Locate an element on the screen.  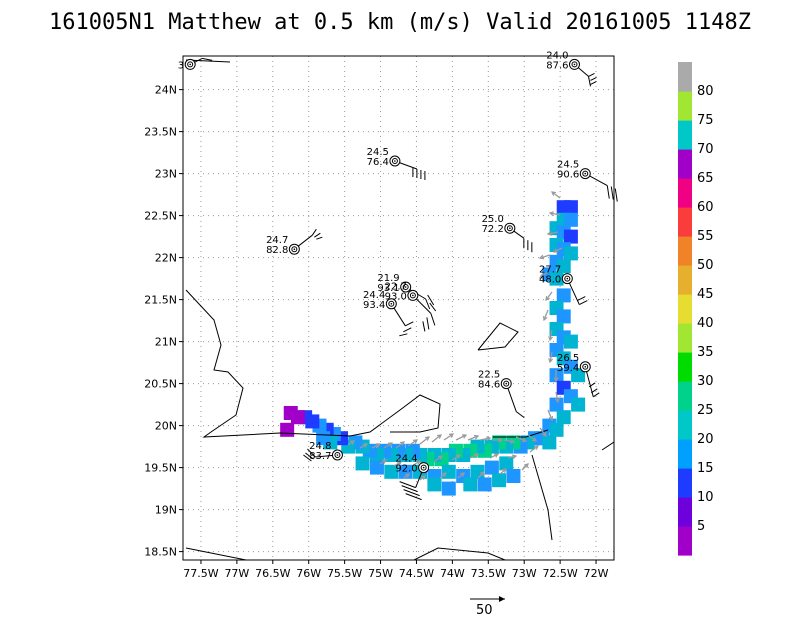
station-label-top: 24.8 is located at coordinates (320, 446).